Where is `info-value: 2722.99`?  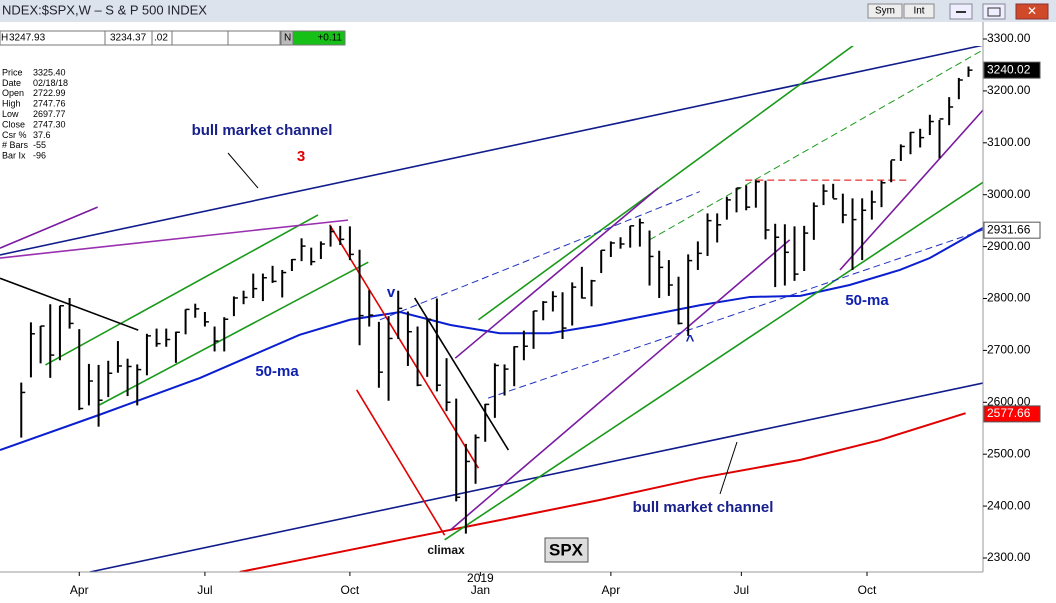 info-value: 2722.99 is located at coordinates (49, 93).